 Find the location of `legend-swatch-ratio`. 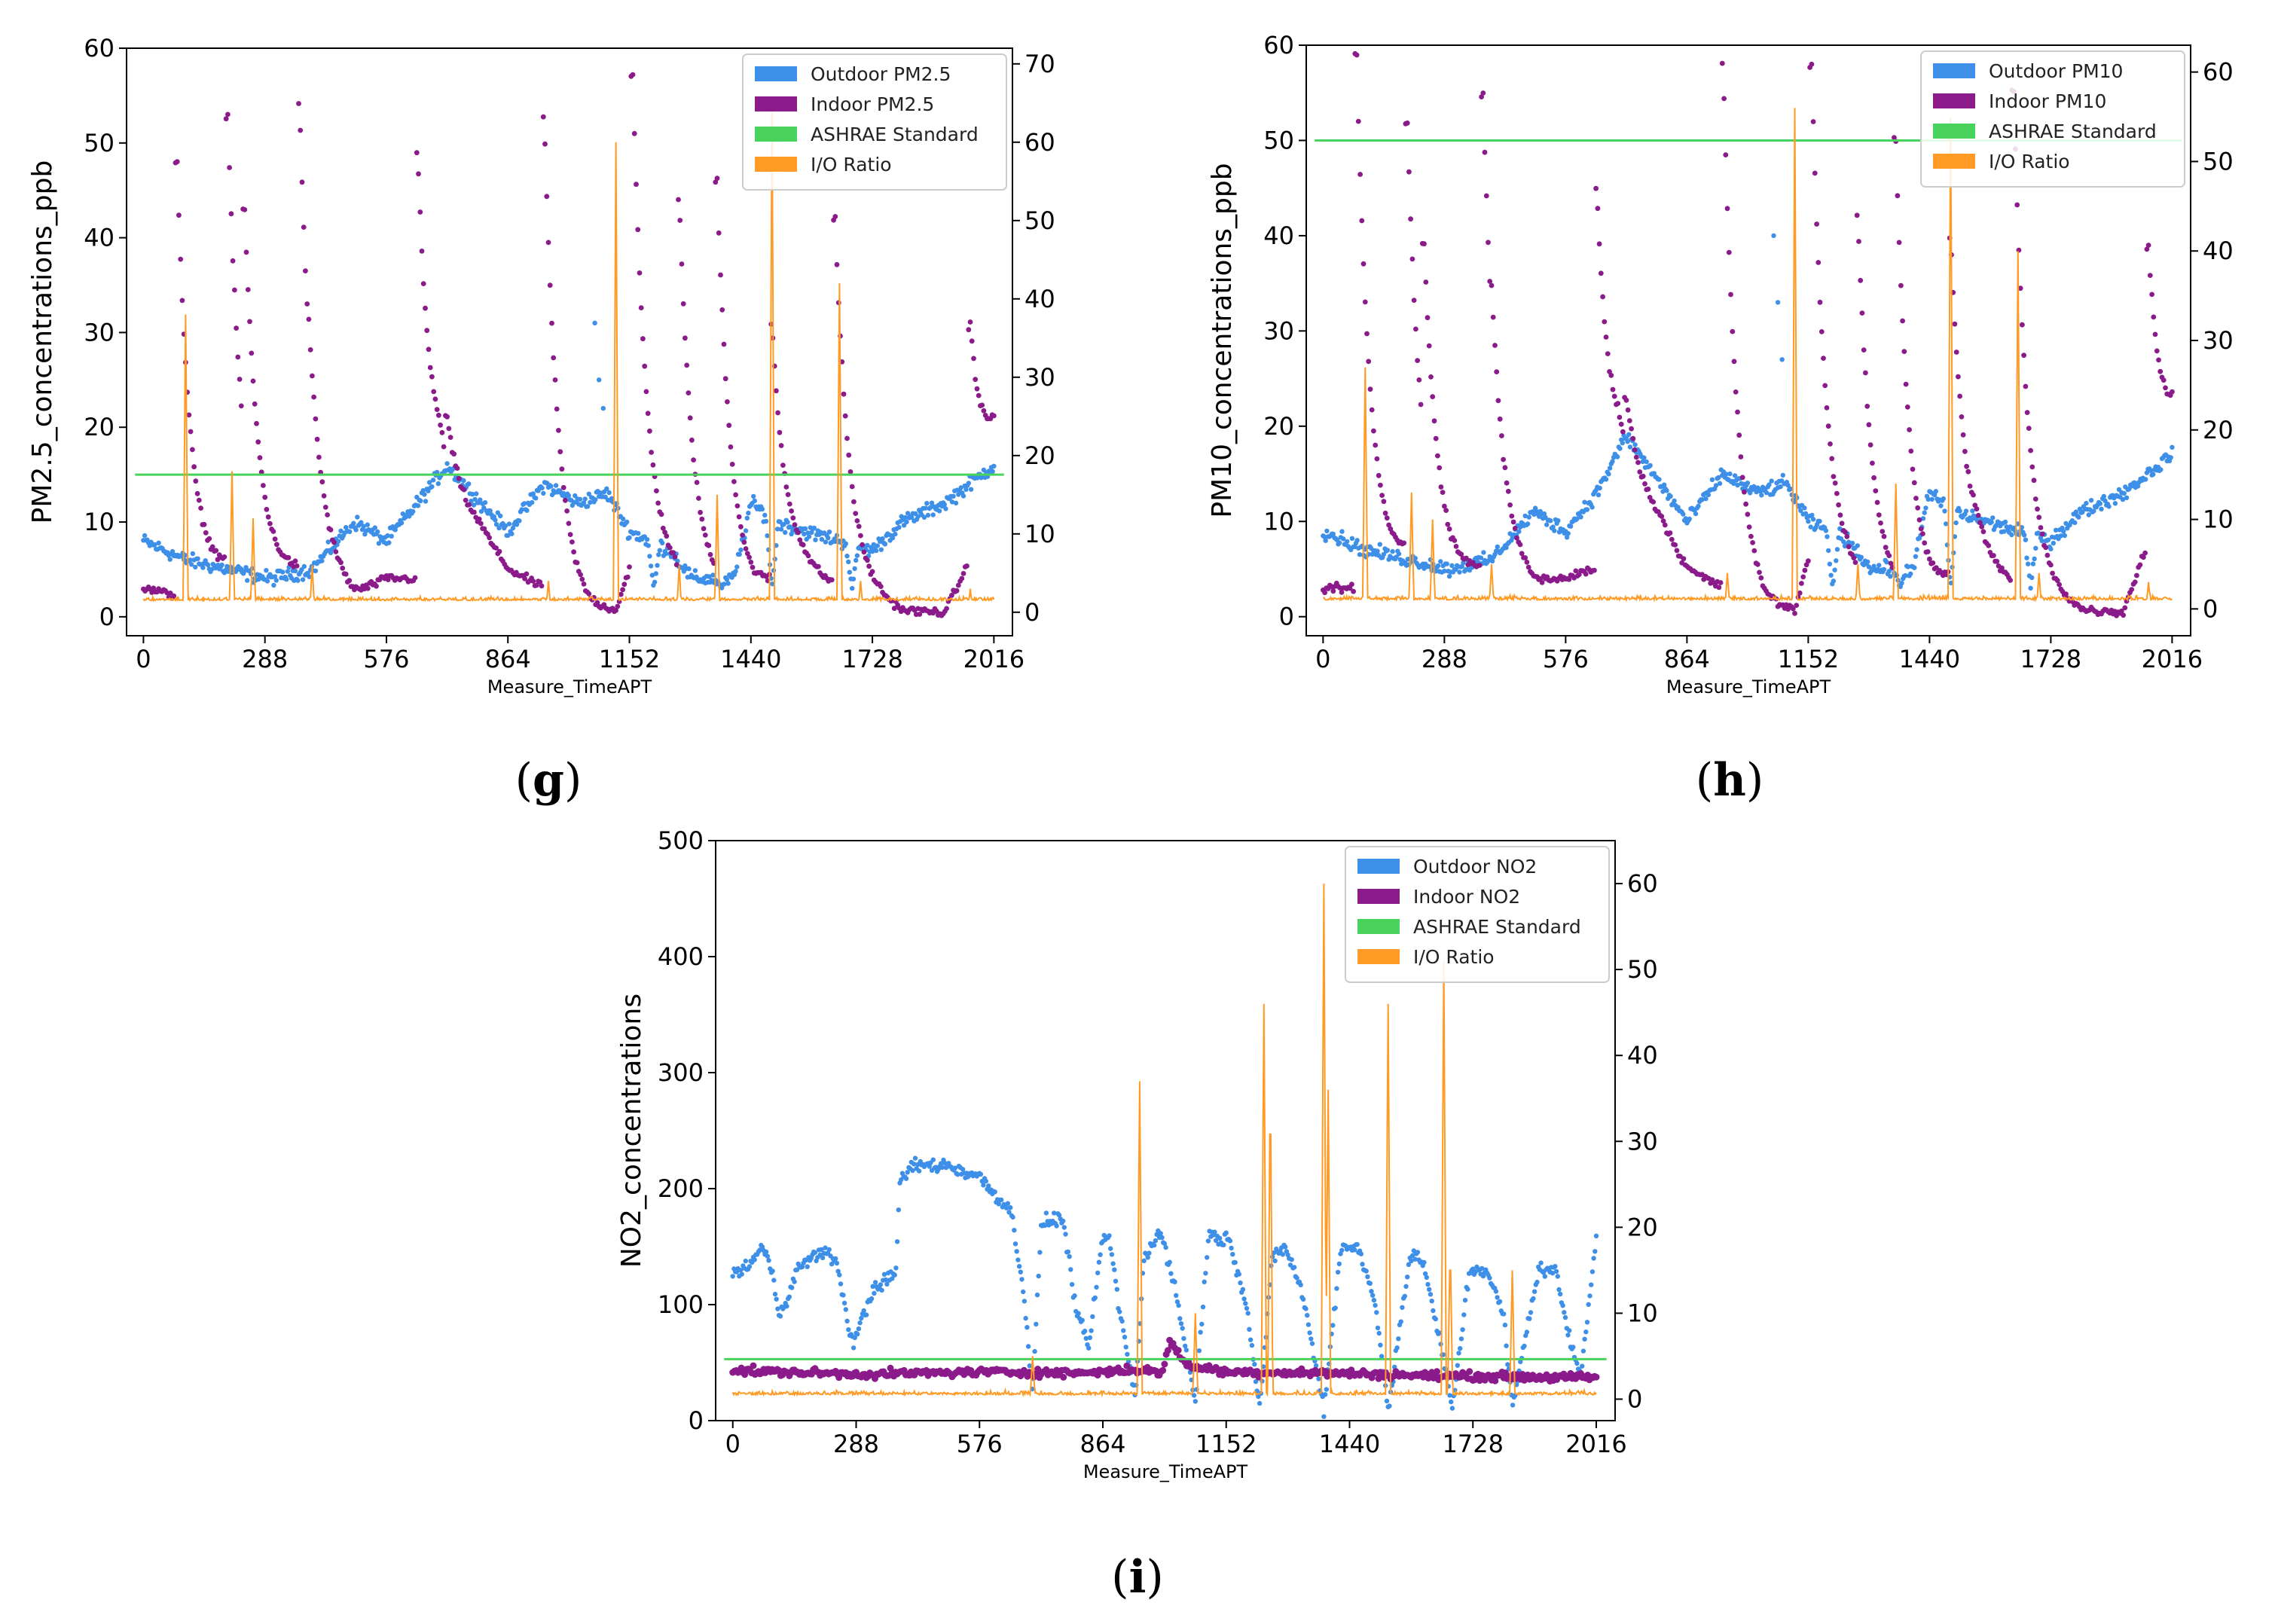

legend-swatch-ratio is located at coordinates (1954, 161).